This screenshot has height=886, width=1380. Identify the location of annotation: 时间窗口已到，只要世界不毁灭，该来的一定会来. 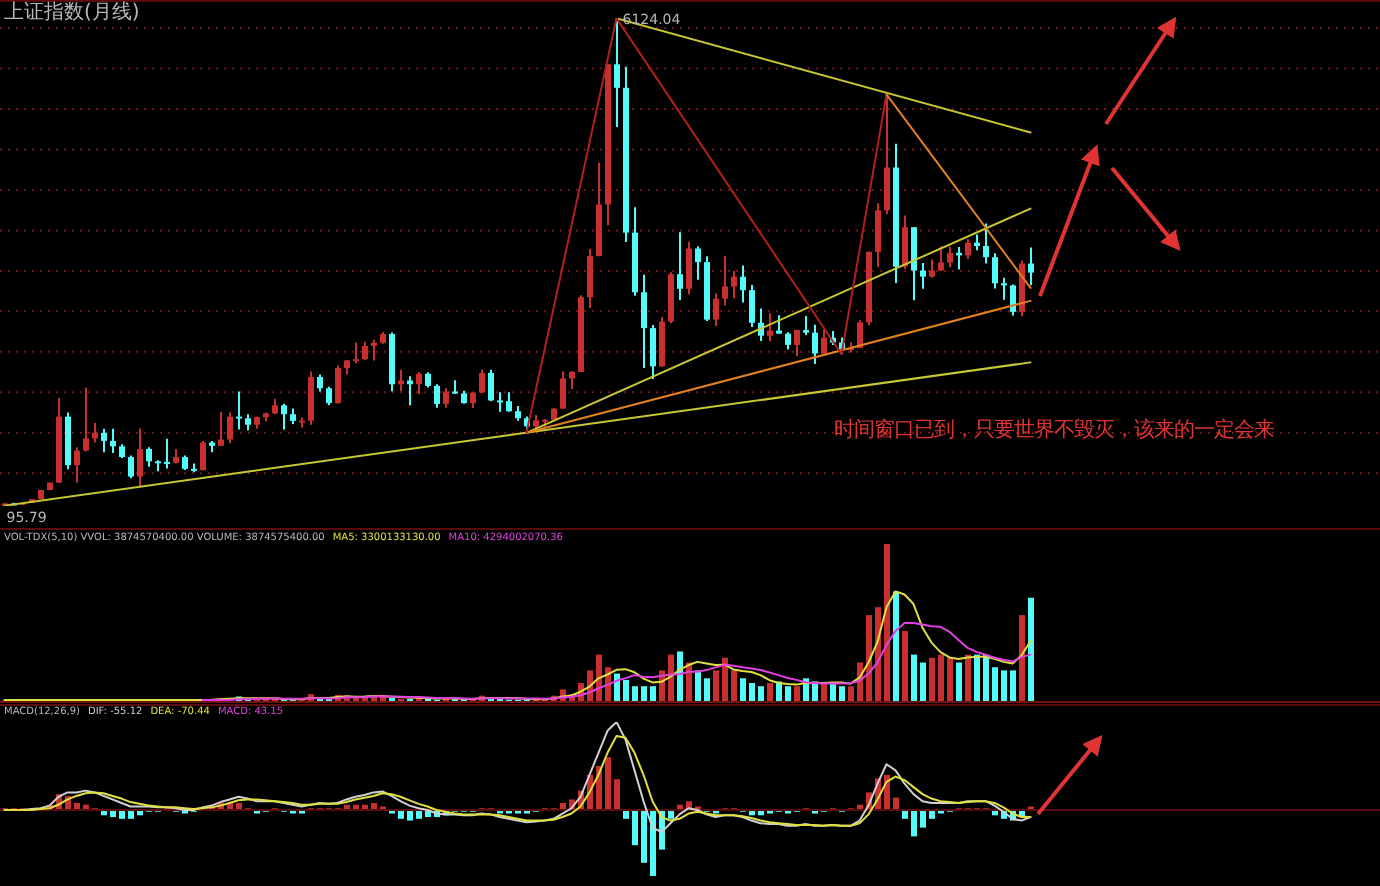
(1054, 431).